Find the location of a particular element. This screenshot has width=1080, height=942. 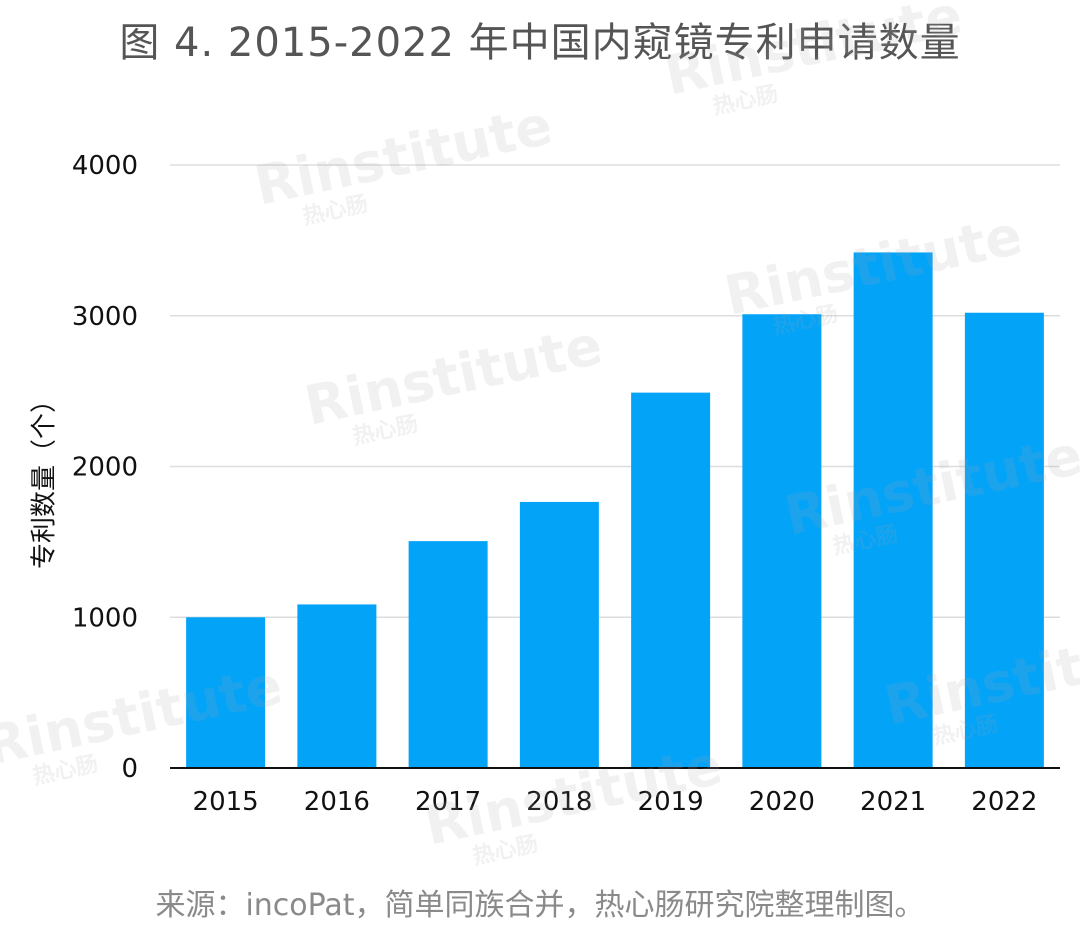

y-tick-label: 2000 is located at coordinates (105, 468).